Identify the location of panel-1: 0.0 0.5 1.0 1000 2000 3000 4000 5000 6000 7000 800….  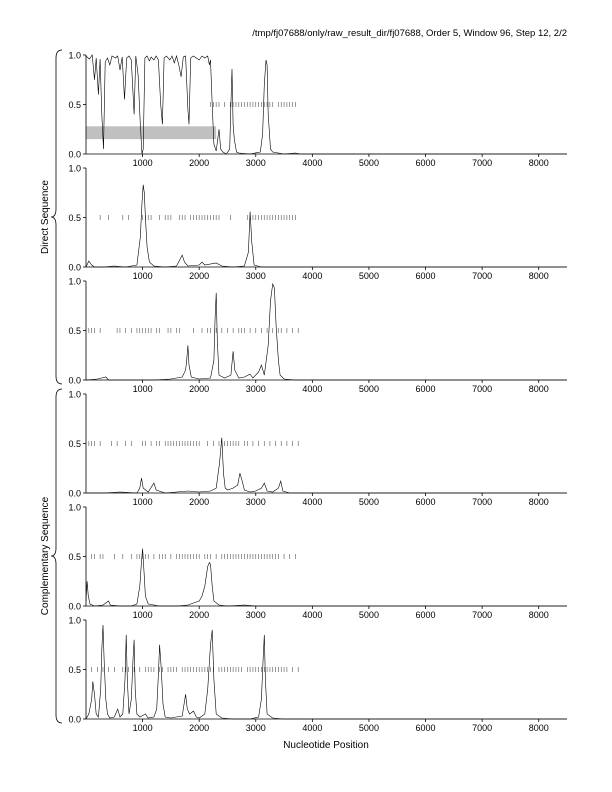
(317, 109).